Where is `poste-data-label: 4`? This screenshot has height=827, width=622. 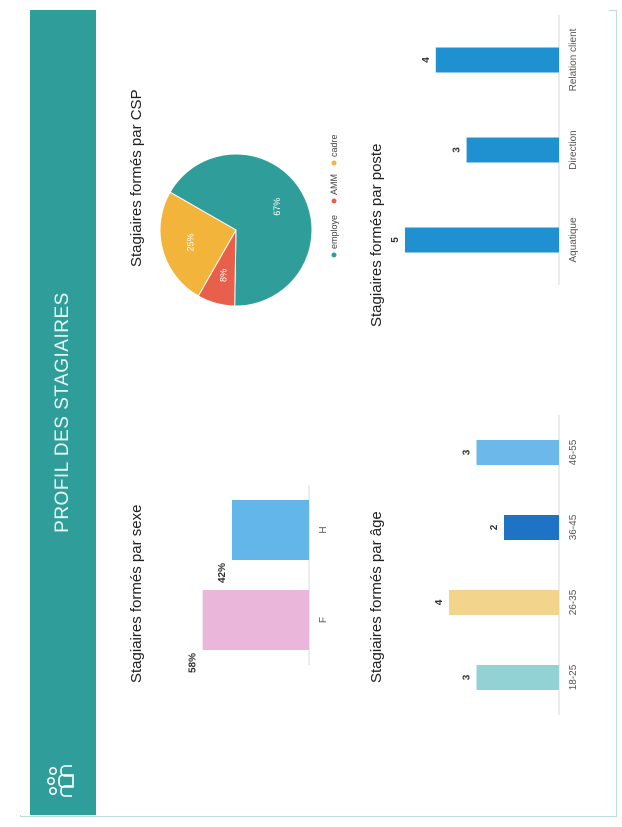
poste-data-label: 4 is located at coordinates (426, 60).